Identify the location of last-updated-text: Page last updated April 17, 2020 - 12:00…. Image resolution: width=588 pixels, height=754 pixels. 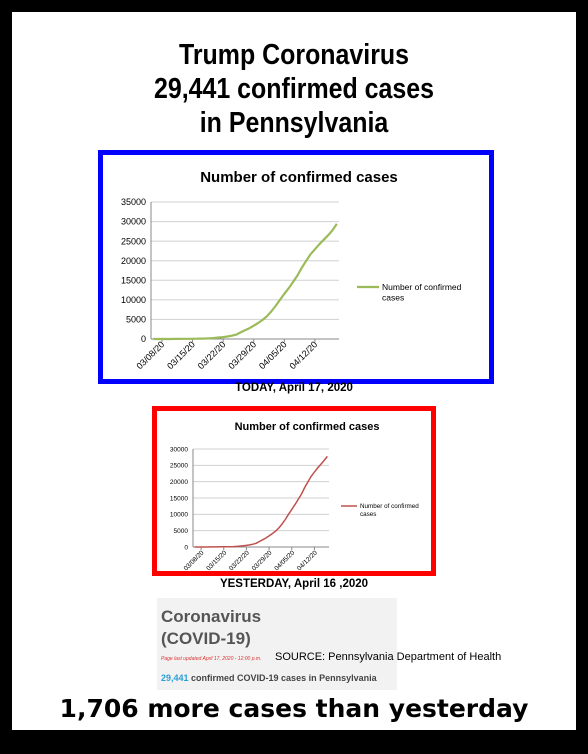
(211, 659).